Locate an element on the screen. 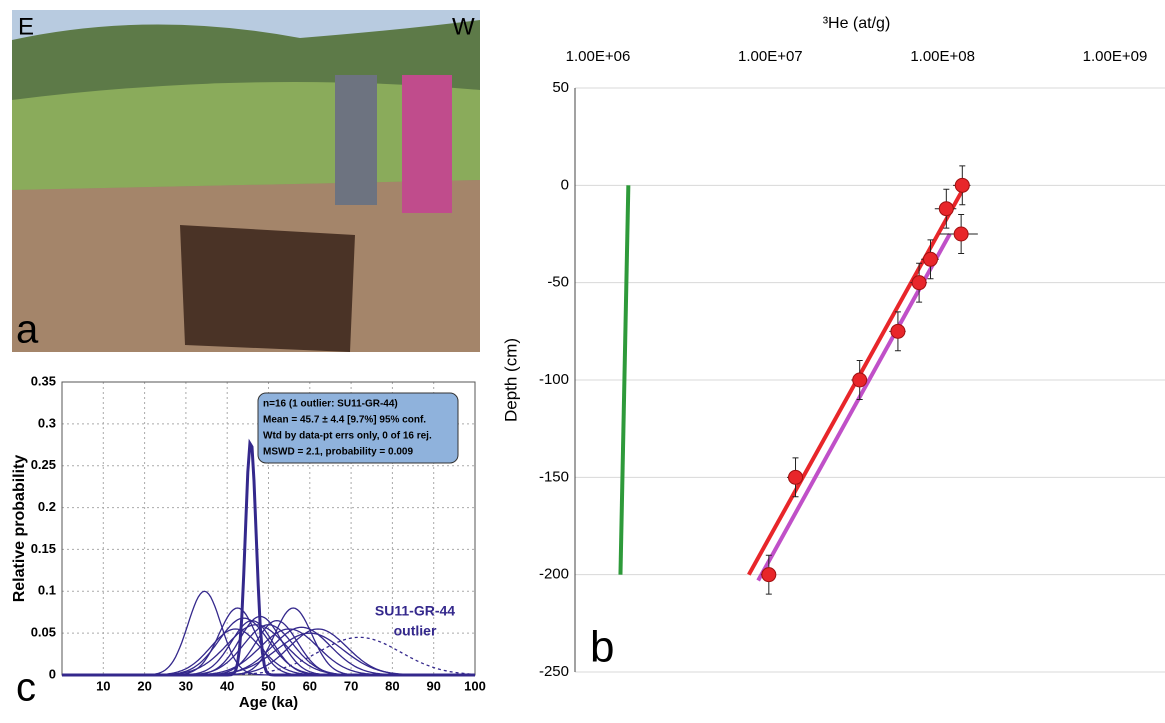 The width and height of the screenshot is (1165, 723). x-tick-label: 20 is located at coordinates (144, 685).